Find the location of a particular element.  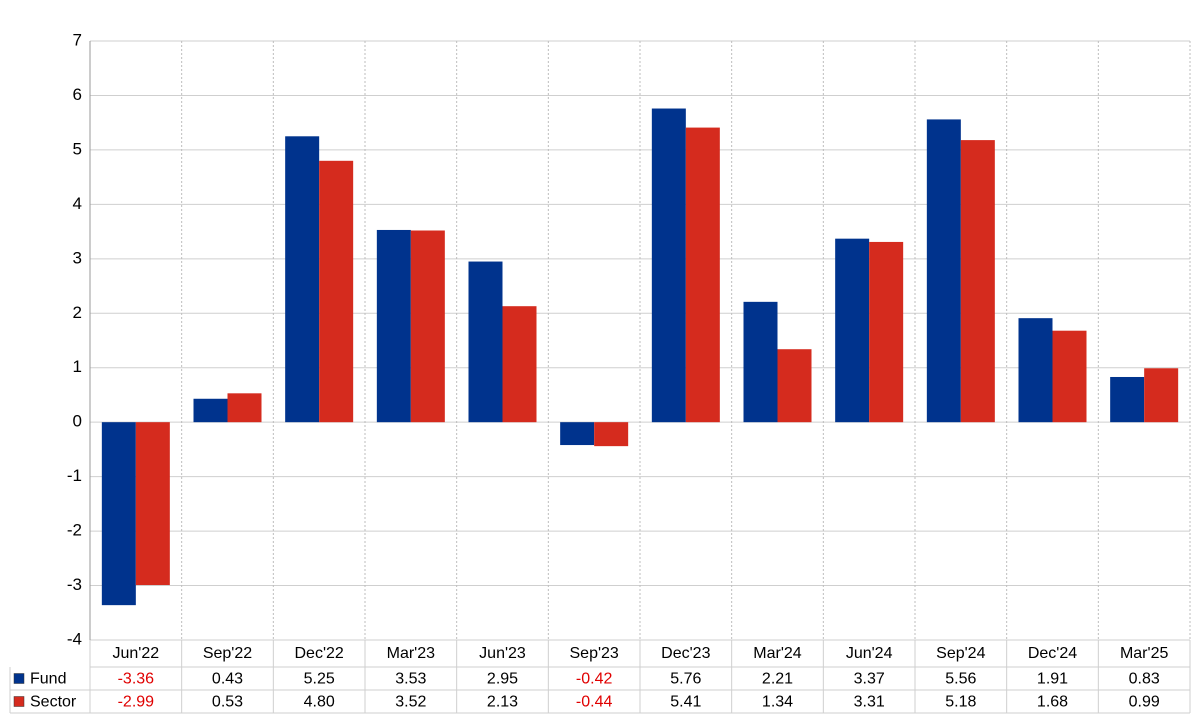

x-tick-label: Jun'24 is located at coordinates (869, 653).